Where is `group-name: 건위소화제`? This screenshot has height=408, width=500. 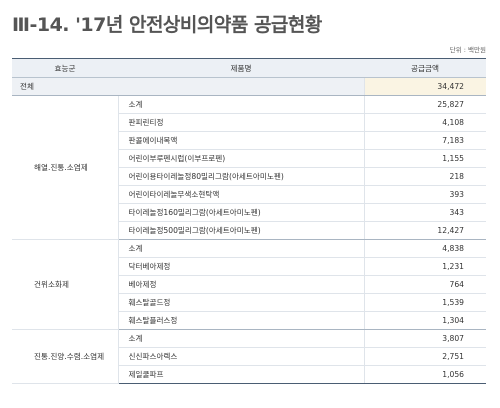
group-name: 건위소화제 is located at coordinates (65, 284).